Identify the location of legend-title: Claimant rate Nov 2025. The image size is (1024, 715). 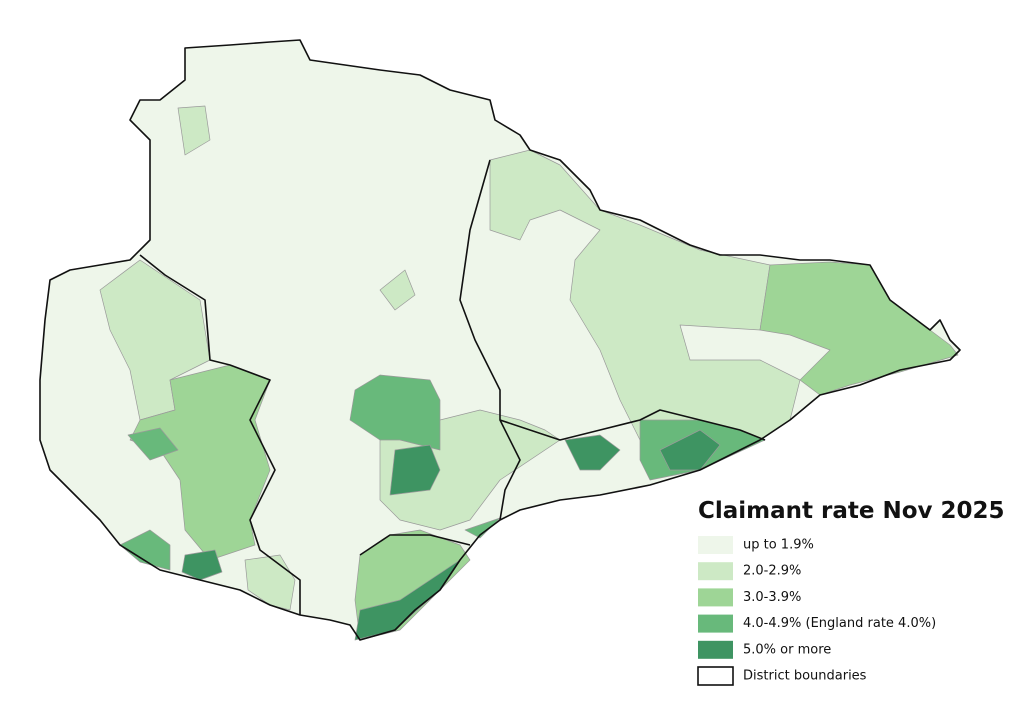
(851, 511).